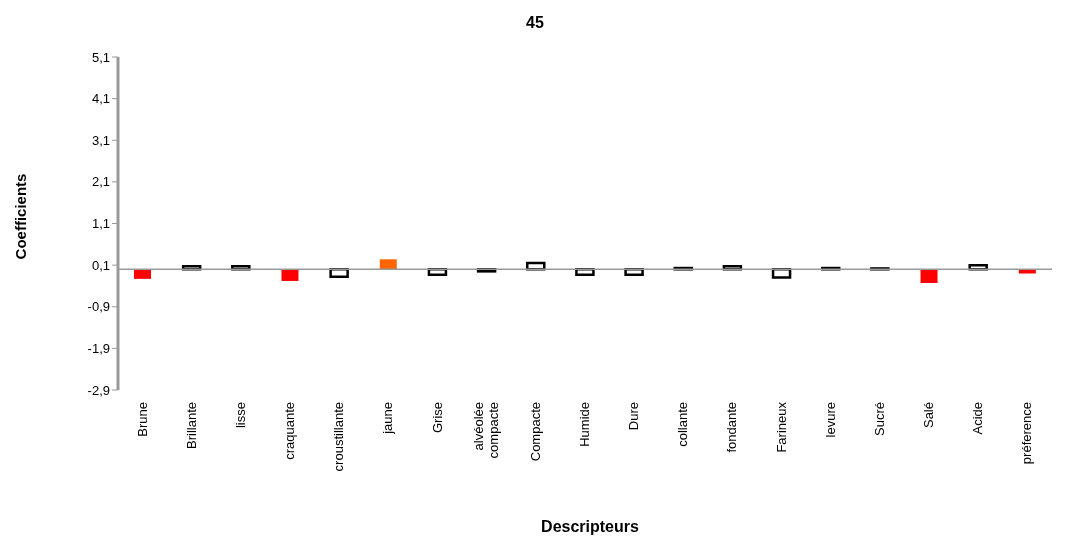  What do you see at coordinates (100, 265) in the screenshot?
I see `y-tick-label: 0,1` at bounding box center [100, 265].